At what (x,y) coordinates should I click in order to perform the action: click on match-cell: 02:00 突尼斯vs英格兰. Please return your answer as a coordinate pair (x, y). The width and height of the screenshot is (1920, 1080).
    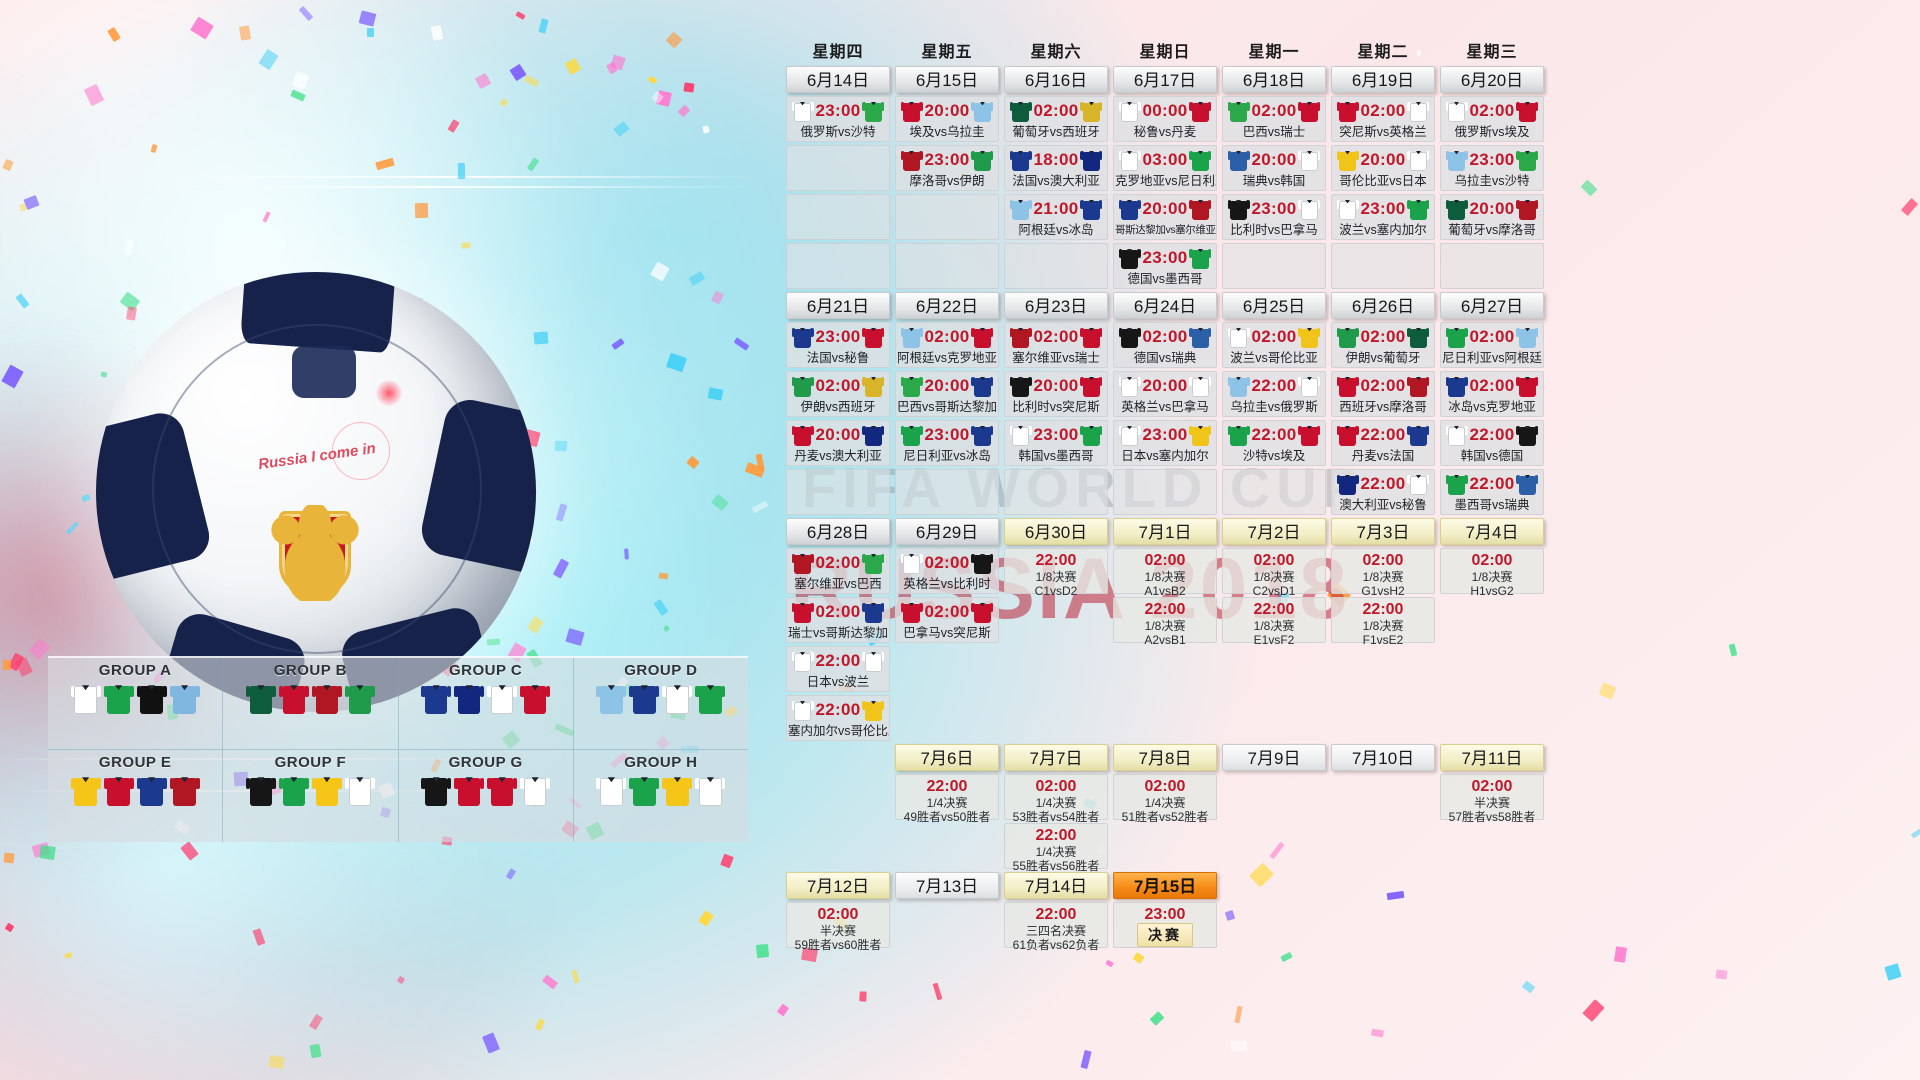
    Looking at the image, I should click on (1383, 119).